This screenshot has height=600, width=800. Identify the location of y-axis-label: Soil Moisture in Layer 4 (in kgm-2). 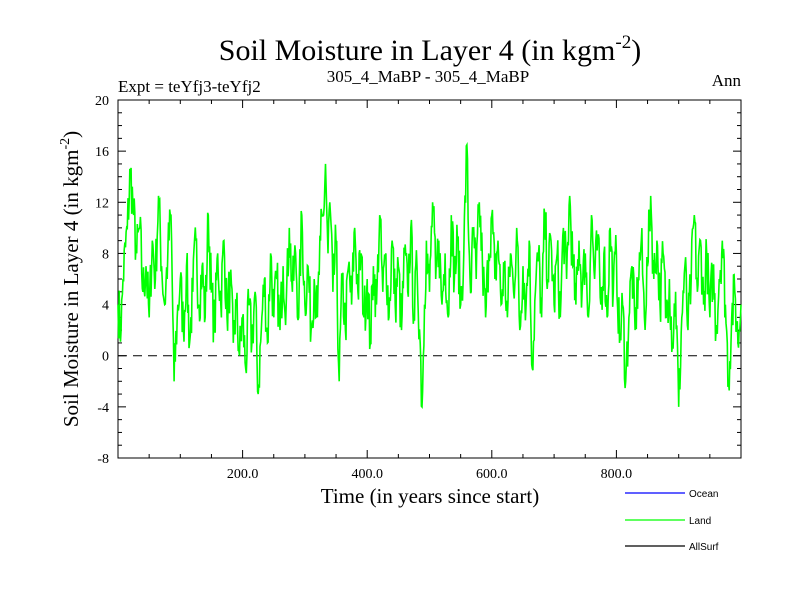
(70, 279).